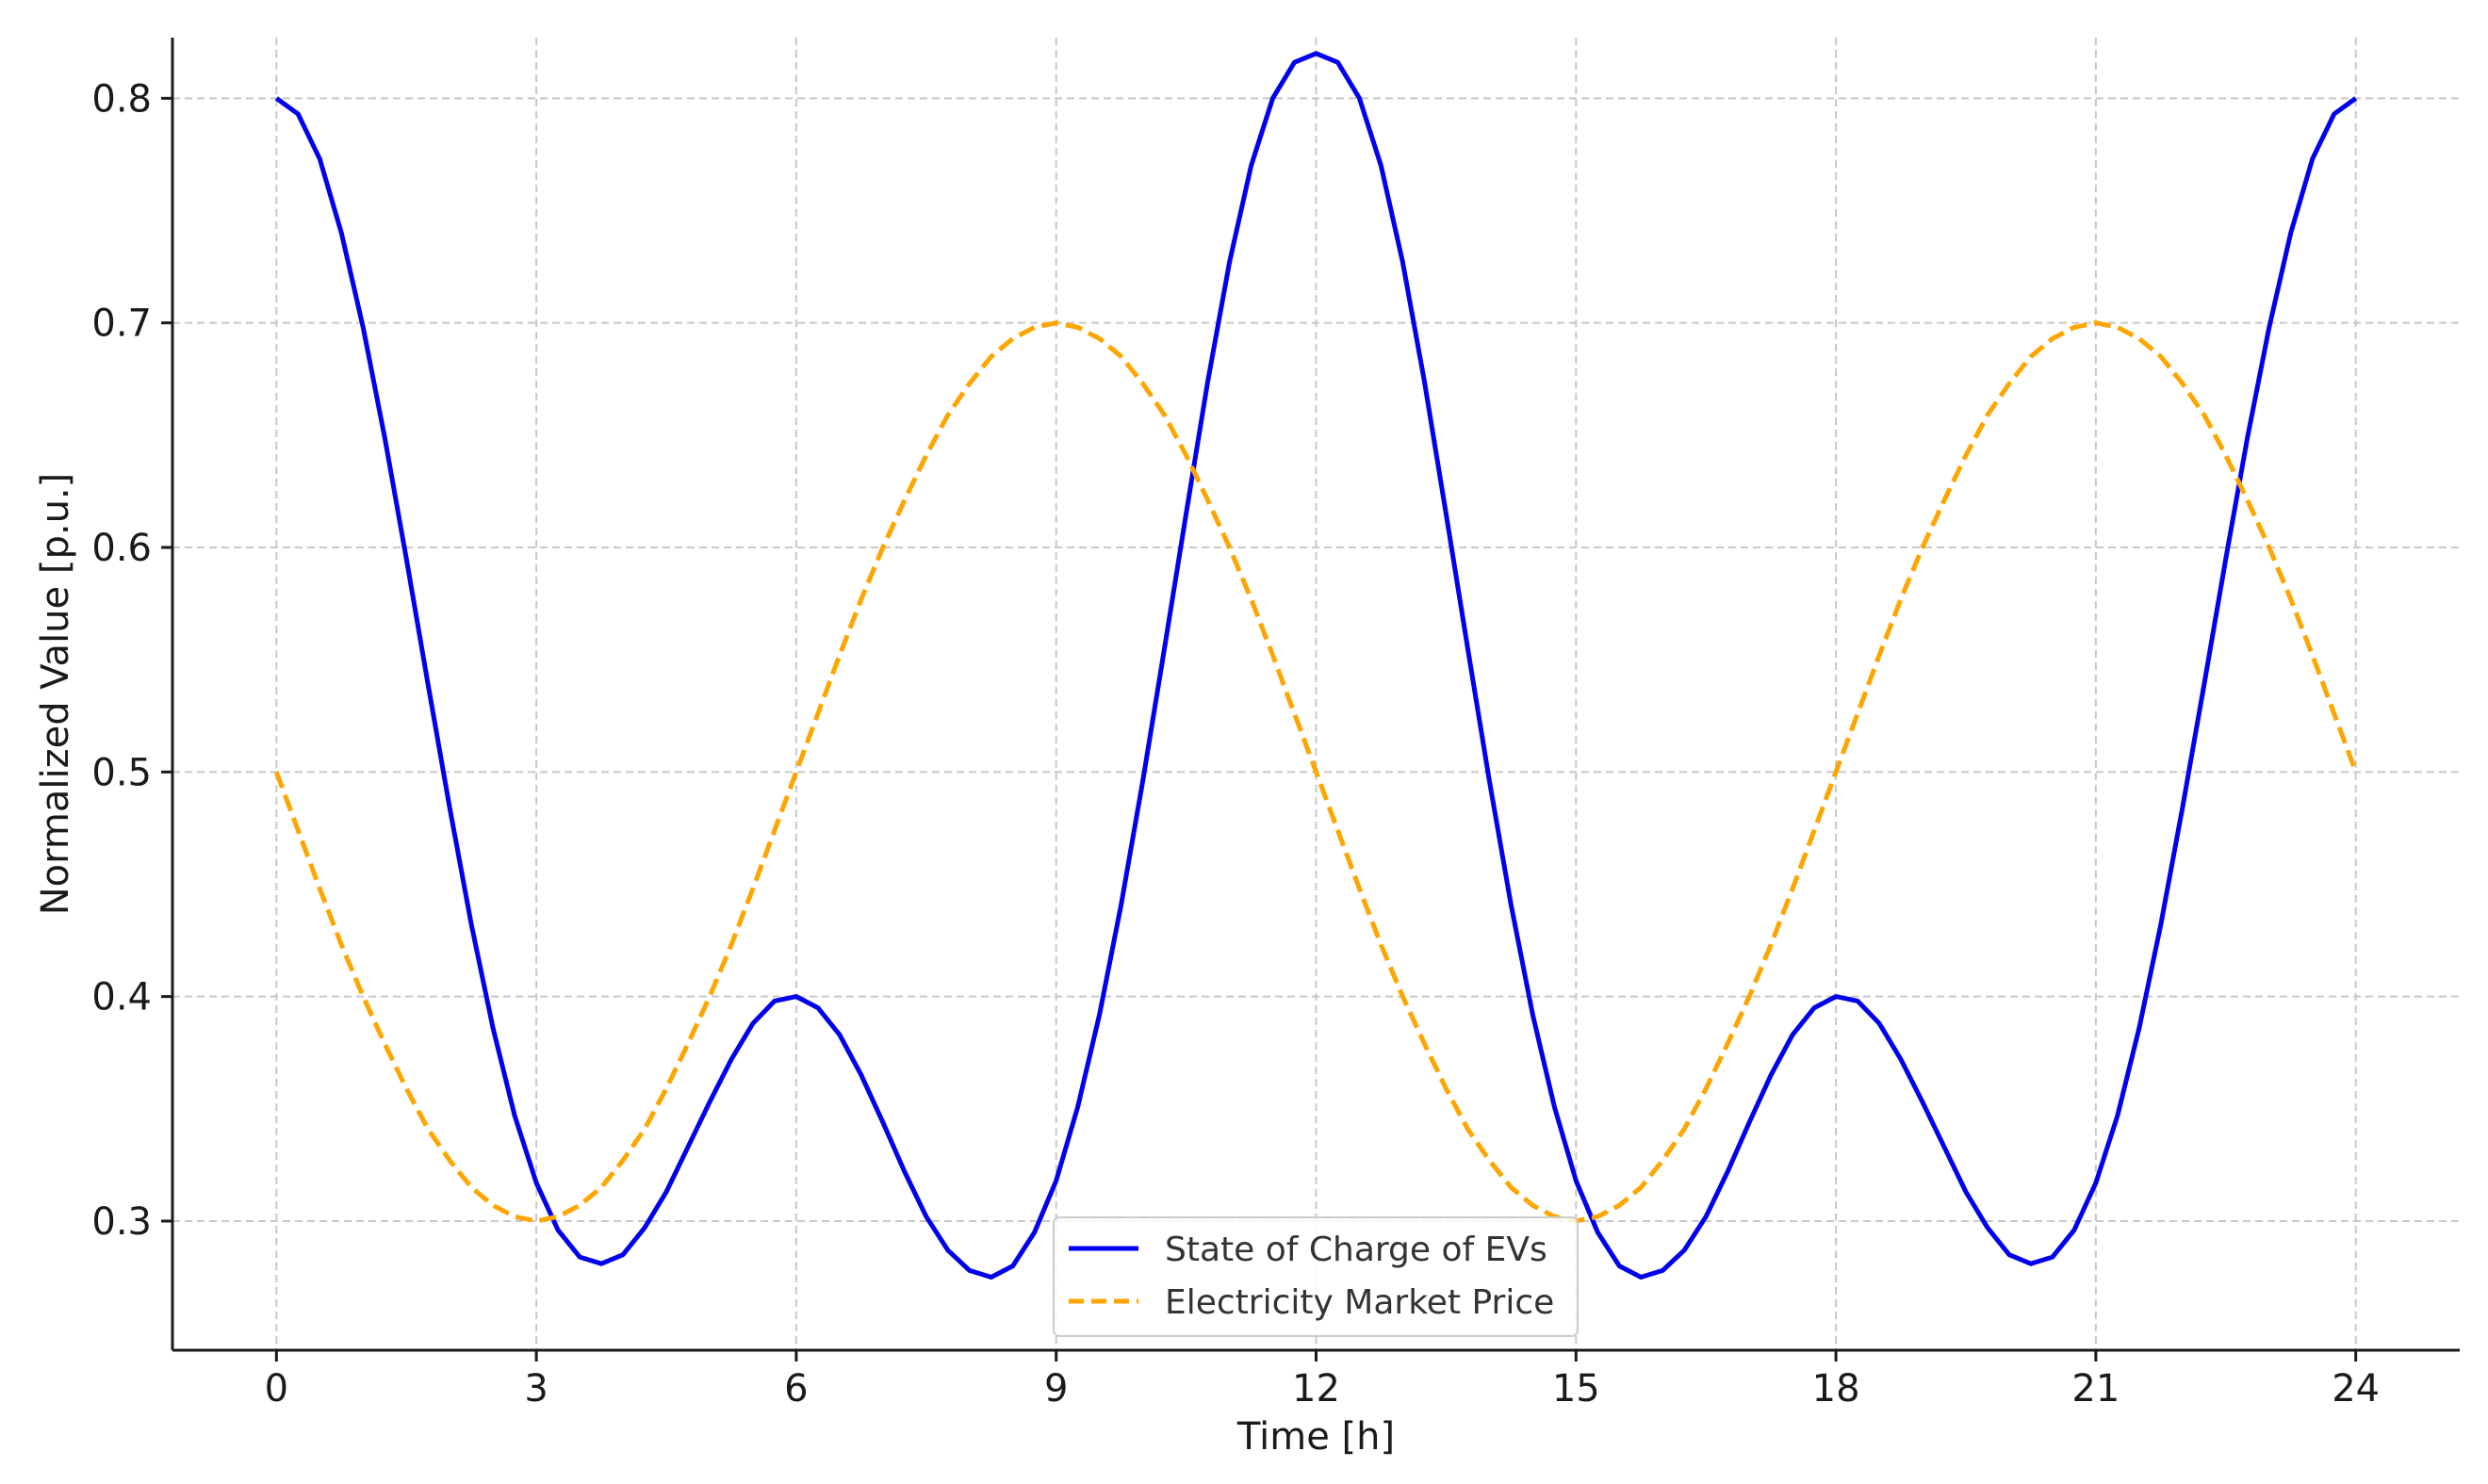  What do you see at coordinates (1836, 1389) in the screenshot?
I see `x-tick-label: 18` at bounding box center [1836, 1389].